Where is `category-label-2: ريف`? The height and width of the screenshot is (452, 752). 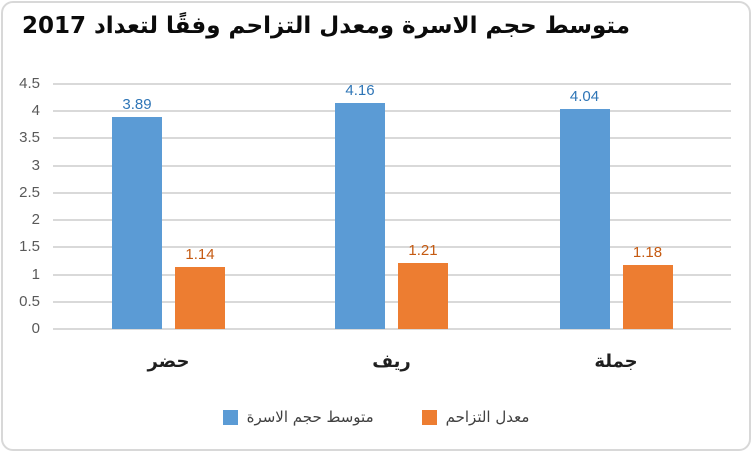
category-label-2: ريف is located at coordinates (391, 361).